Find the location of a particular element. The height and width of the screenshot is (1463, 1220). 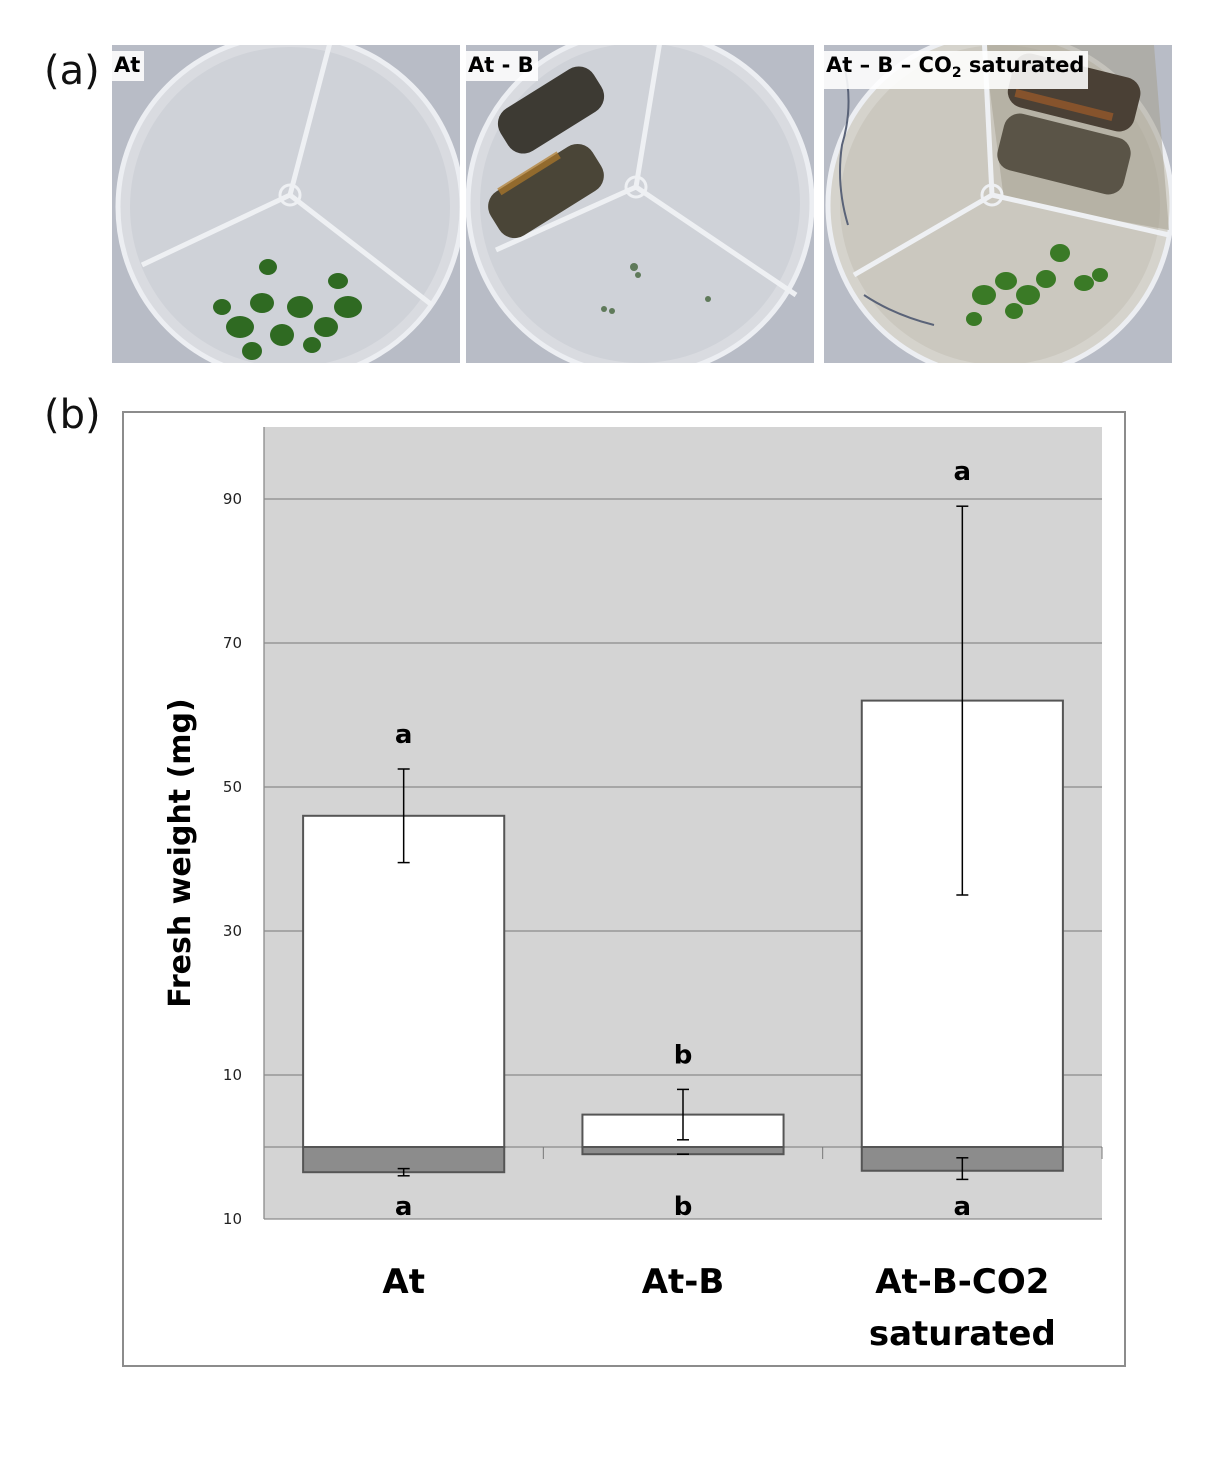

tube-icon is located at coordinates (546, 152).